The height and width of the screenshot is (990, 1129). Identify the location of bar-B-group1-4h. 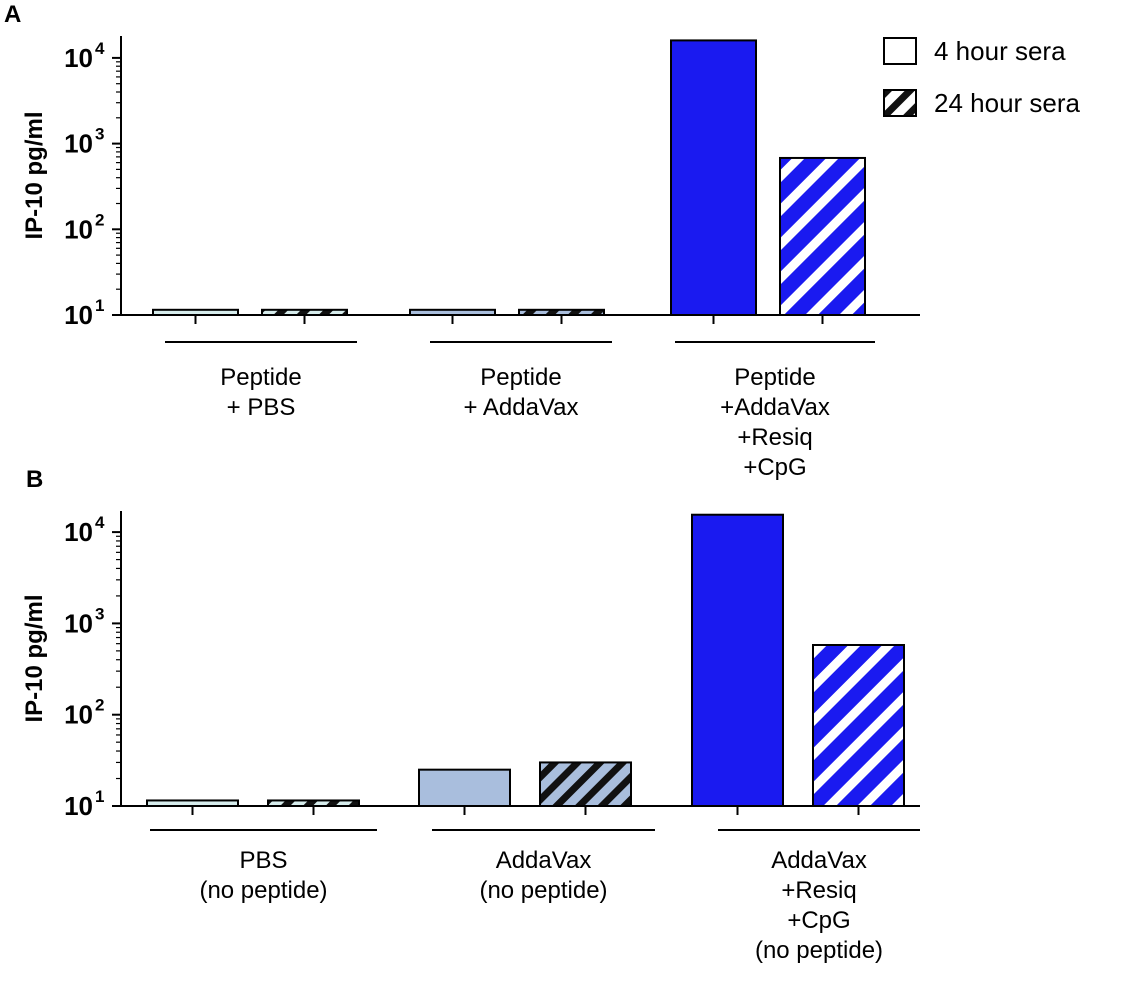
(192, 803).